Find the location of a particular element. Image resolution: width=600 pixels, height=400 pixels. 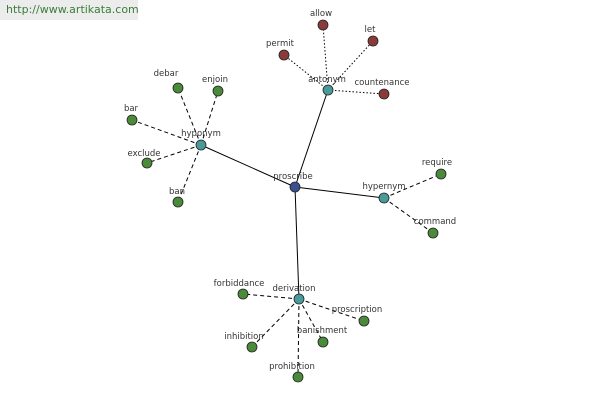

node-label: forbiddance is located at coordinates (239, 284).